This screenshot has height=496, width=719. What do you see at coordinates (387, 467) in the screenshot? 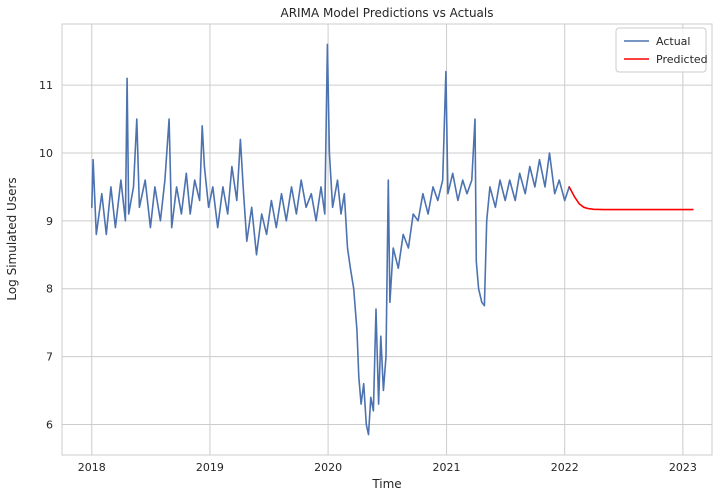
I see `x-tick-labels: 2018 2019 2020 2021 2022 2023` at bounding box center [387, 467].